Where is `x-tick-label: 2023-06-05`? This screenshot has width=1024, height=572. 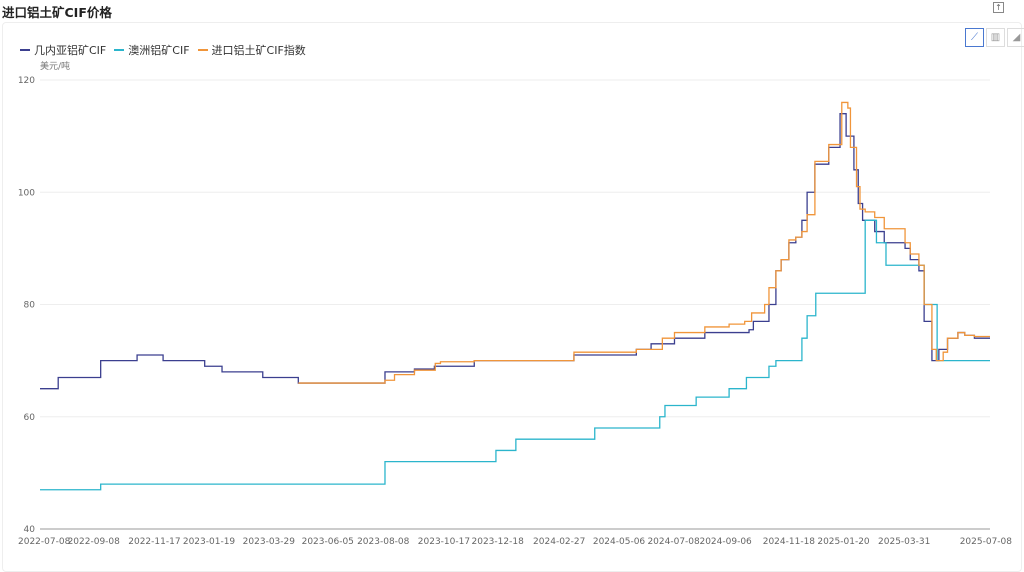 x-tick-label: 2023-06-05 is located at coordinates (328, 542).